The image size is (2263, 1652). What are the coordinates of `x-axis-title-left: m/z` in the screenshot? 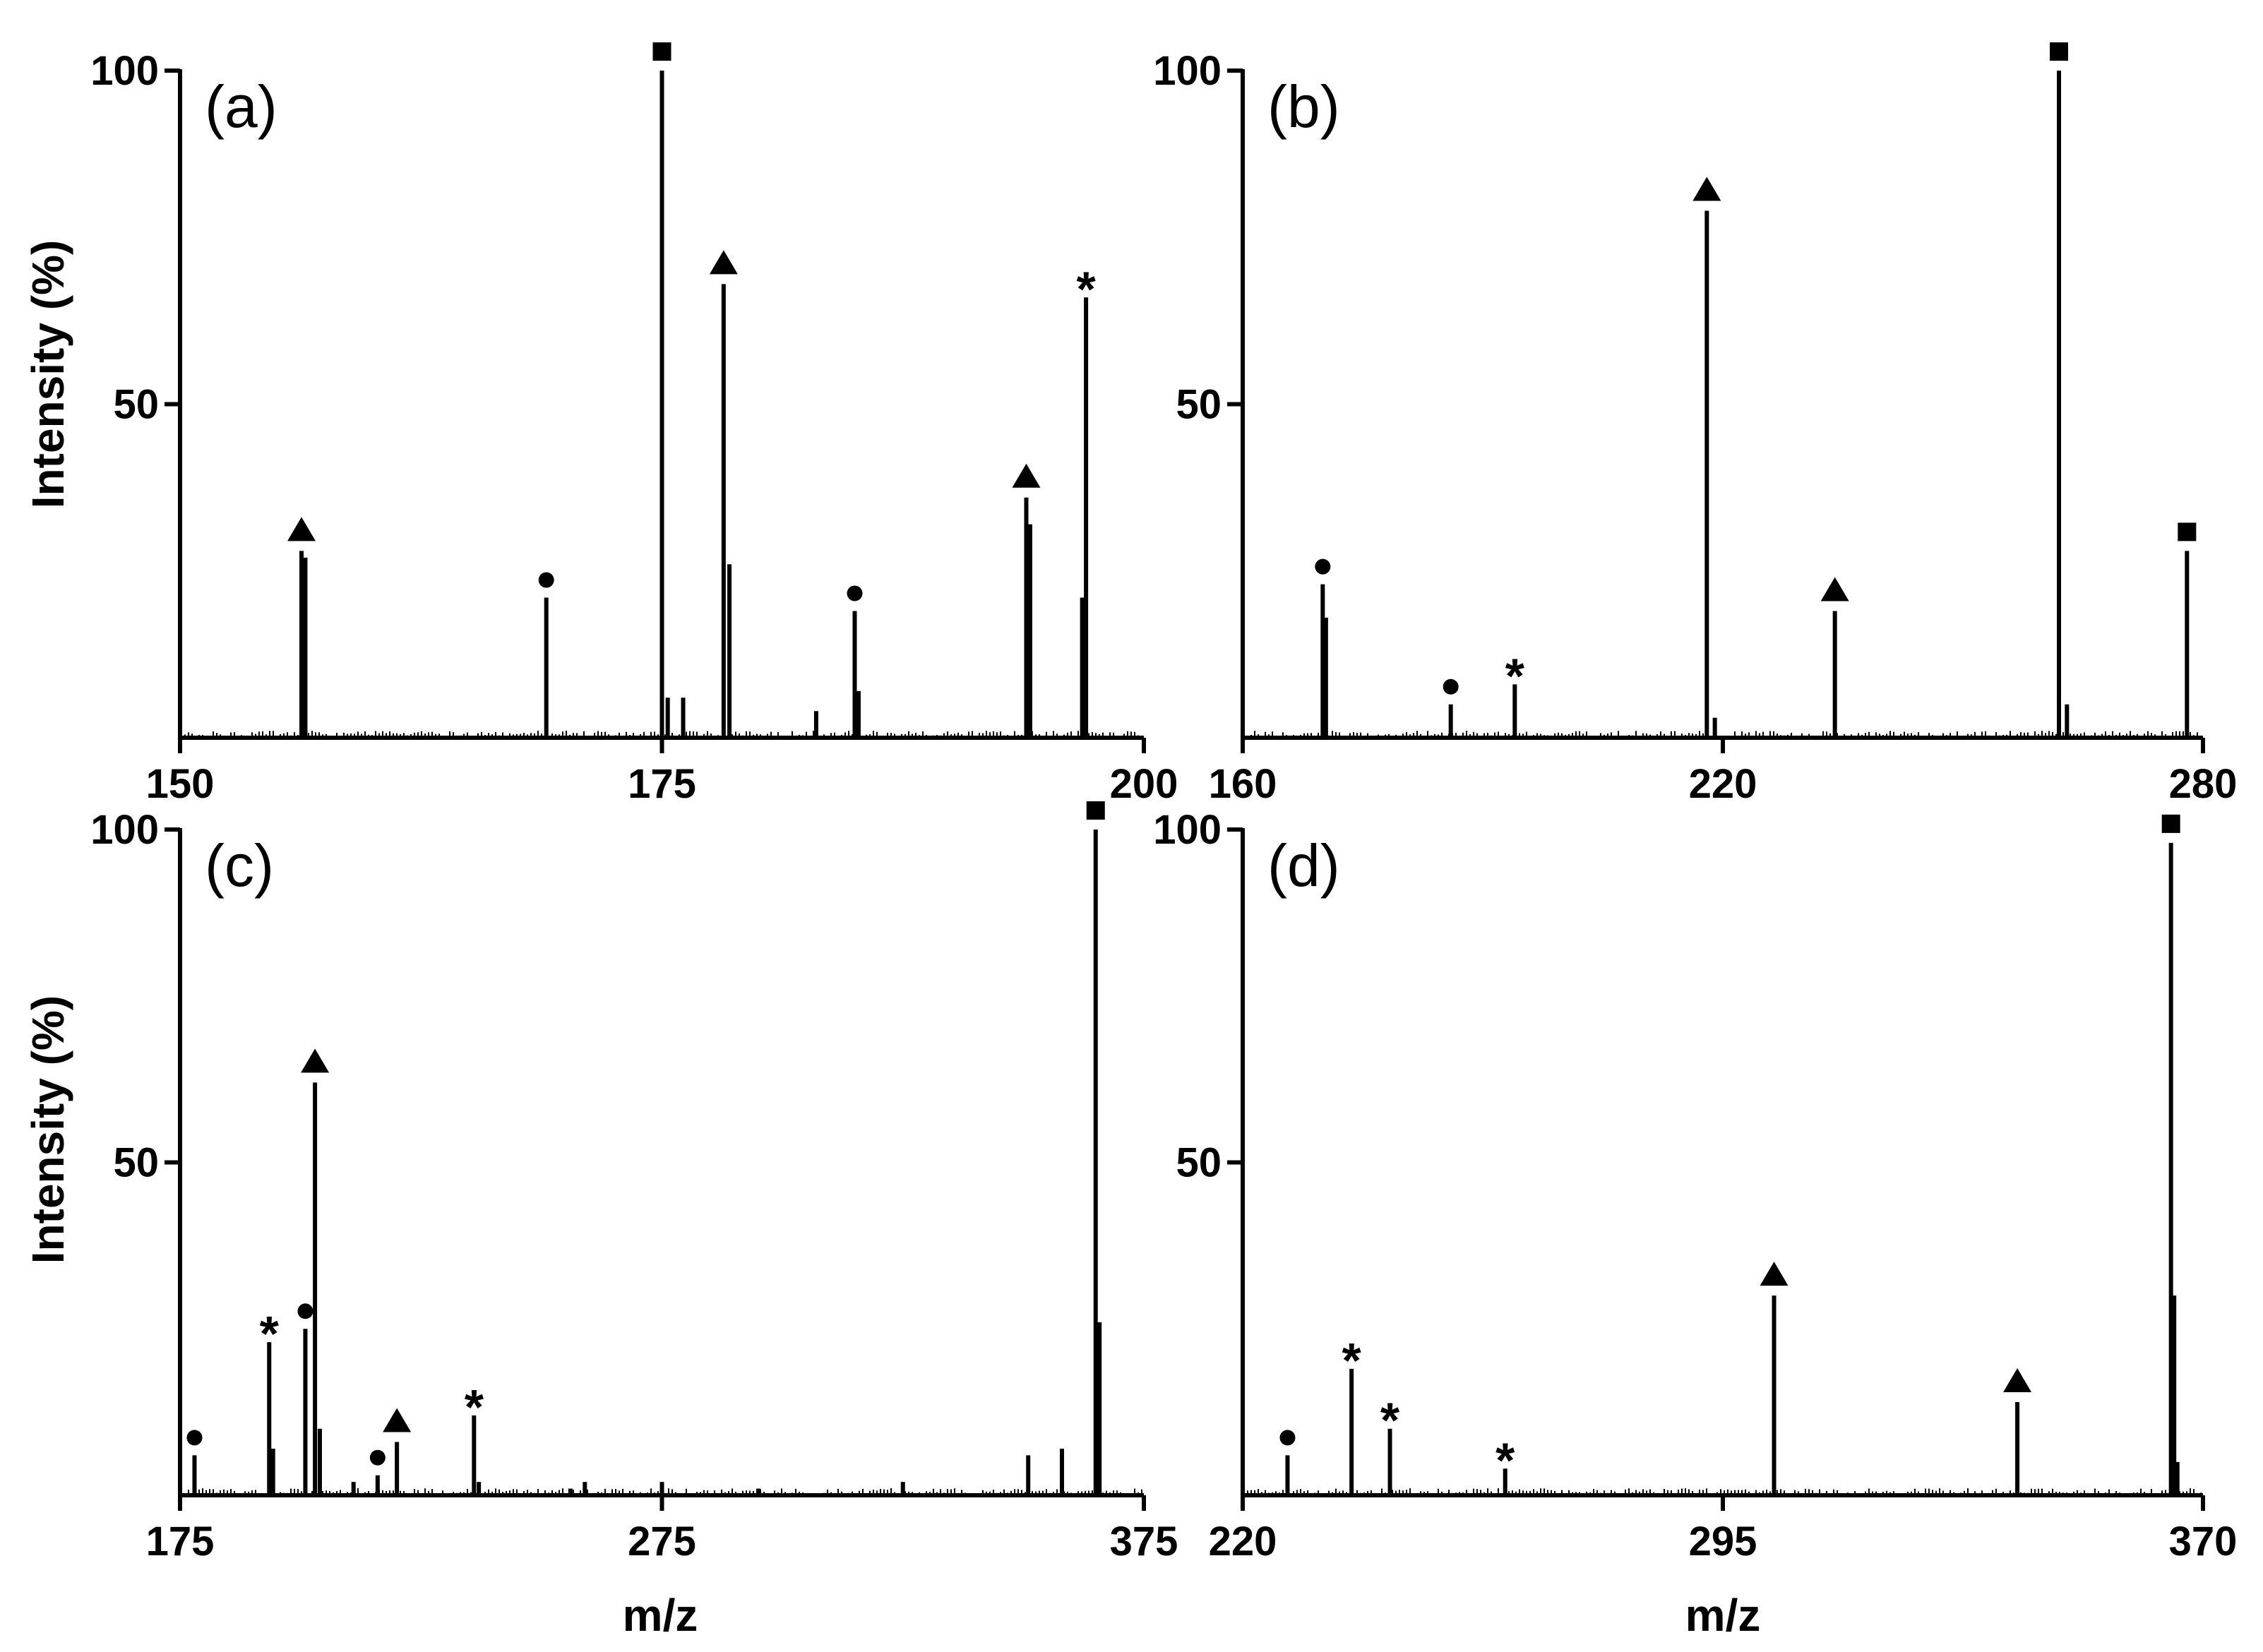 It's located at (660, 1615).